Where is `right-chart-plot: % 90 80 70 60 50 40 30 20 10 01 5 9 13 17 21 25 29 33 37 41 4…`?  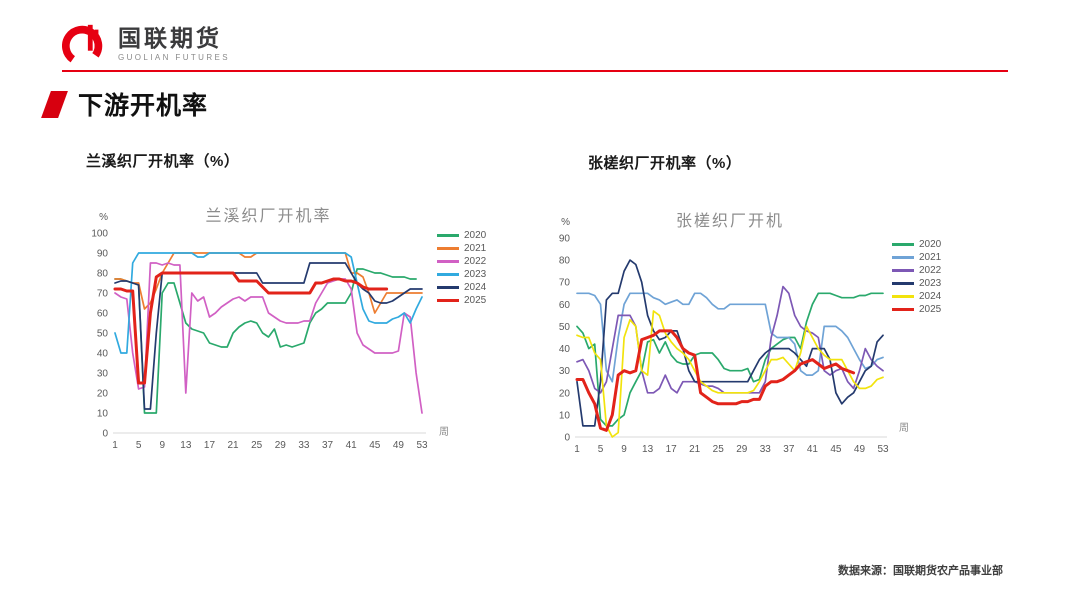 right-chart-plot: % 90 80 70 60 50 40 30 20 10 01 5 9 13 17 21 25 29 33 37 41 4… is located at coordinates (724, 336).